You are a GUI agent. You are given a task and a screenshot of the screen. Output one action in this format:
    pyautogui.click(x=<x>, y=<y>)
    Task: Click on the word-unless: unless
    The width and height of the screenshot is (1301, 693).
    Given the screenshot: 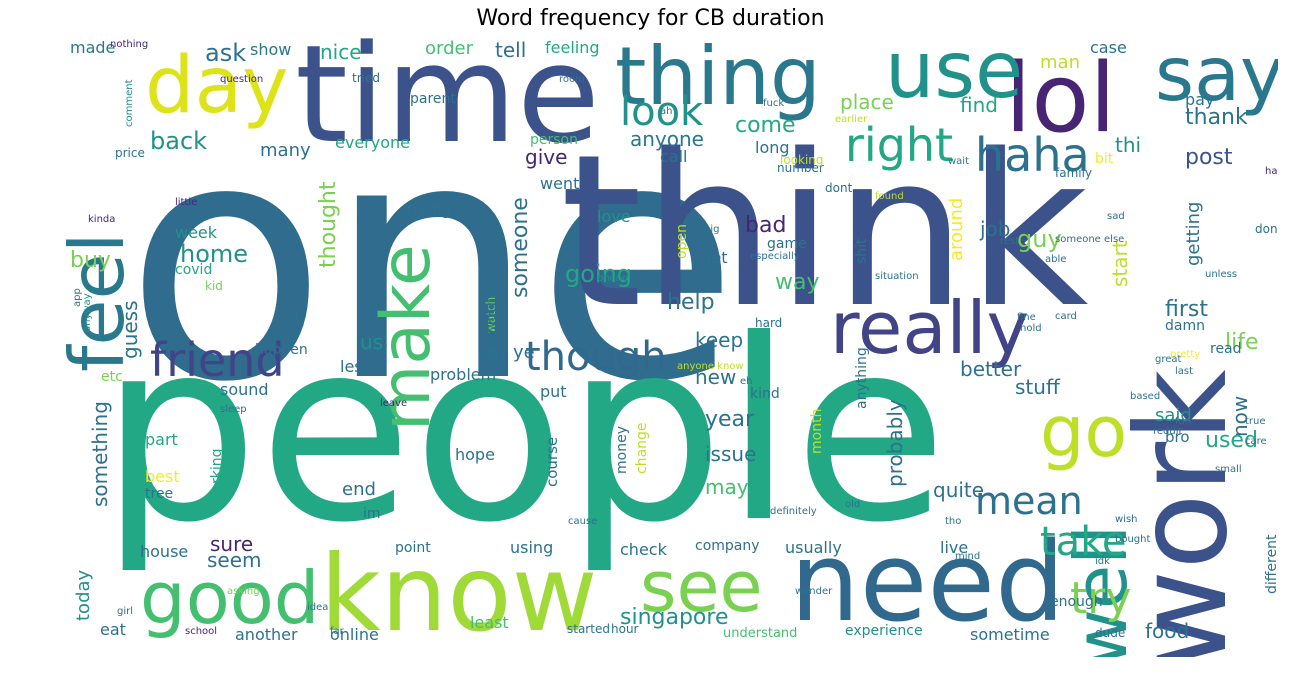 What is the action you would take?
    pyautogui.click(x=1221, y=274)
    